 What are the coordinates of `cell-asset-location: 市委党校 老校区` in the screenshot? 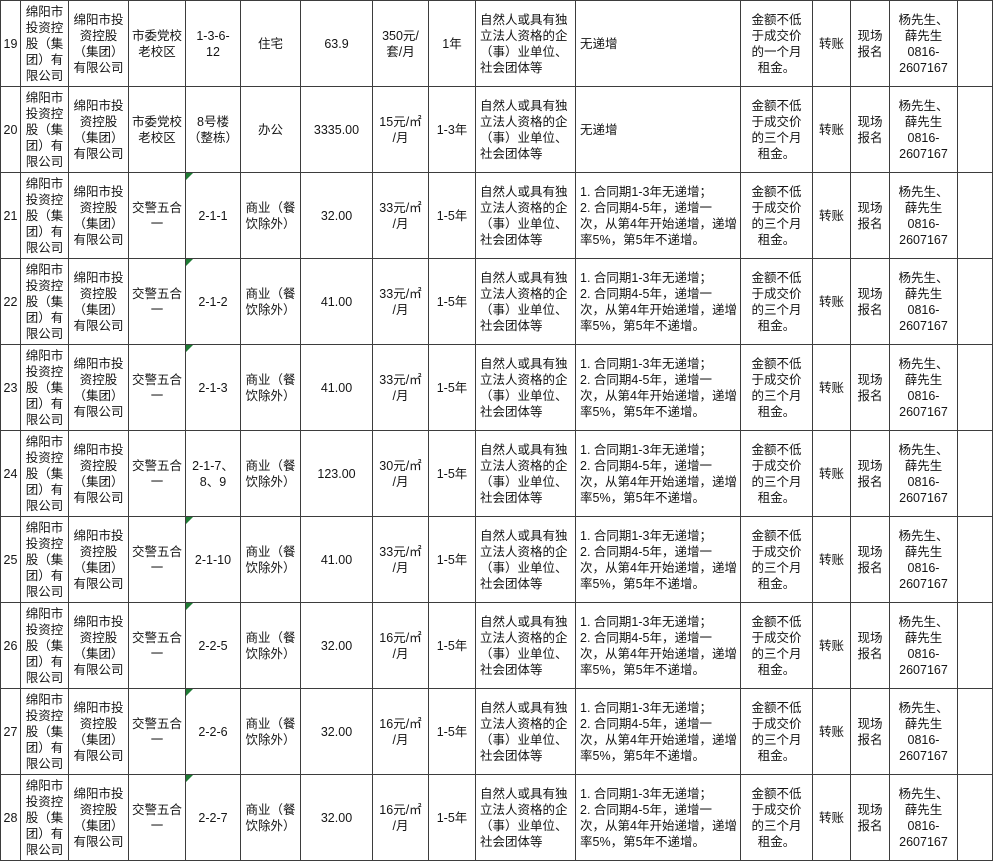 It's located at (157, 44).